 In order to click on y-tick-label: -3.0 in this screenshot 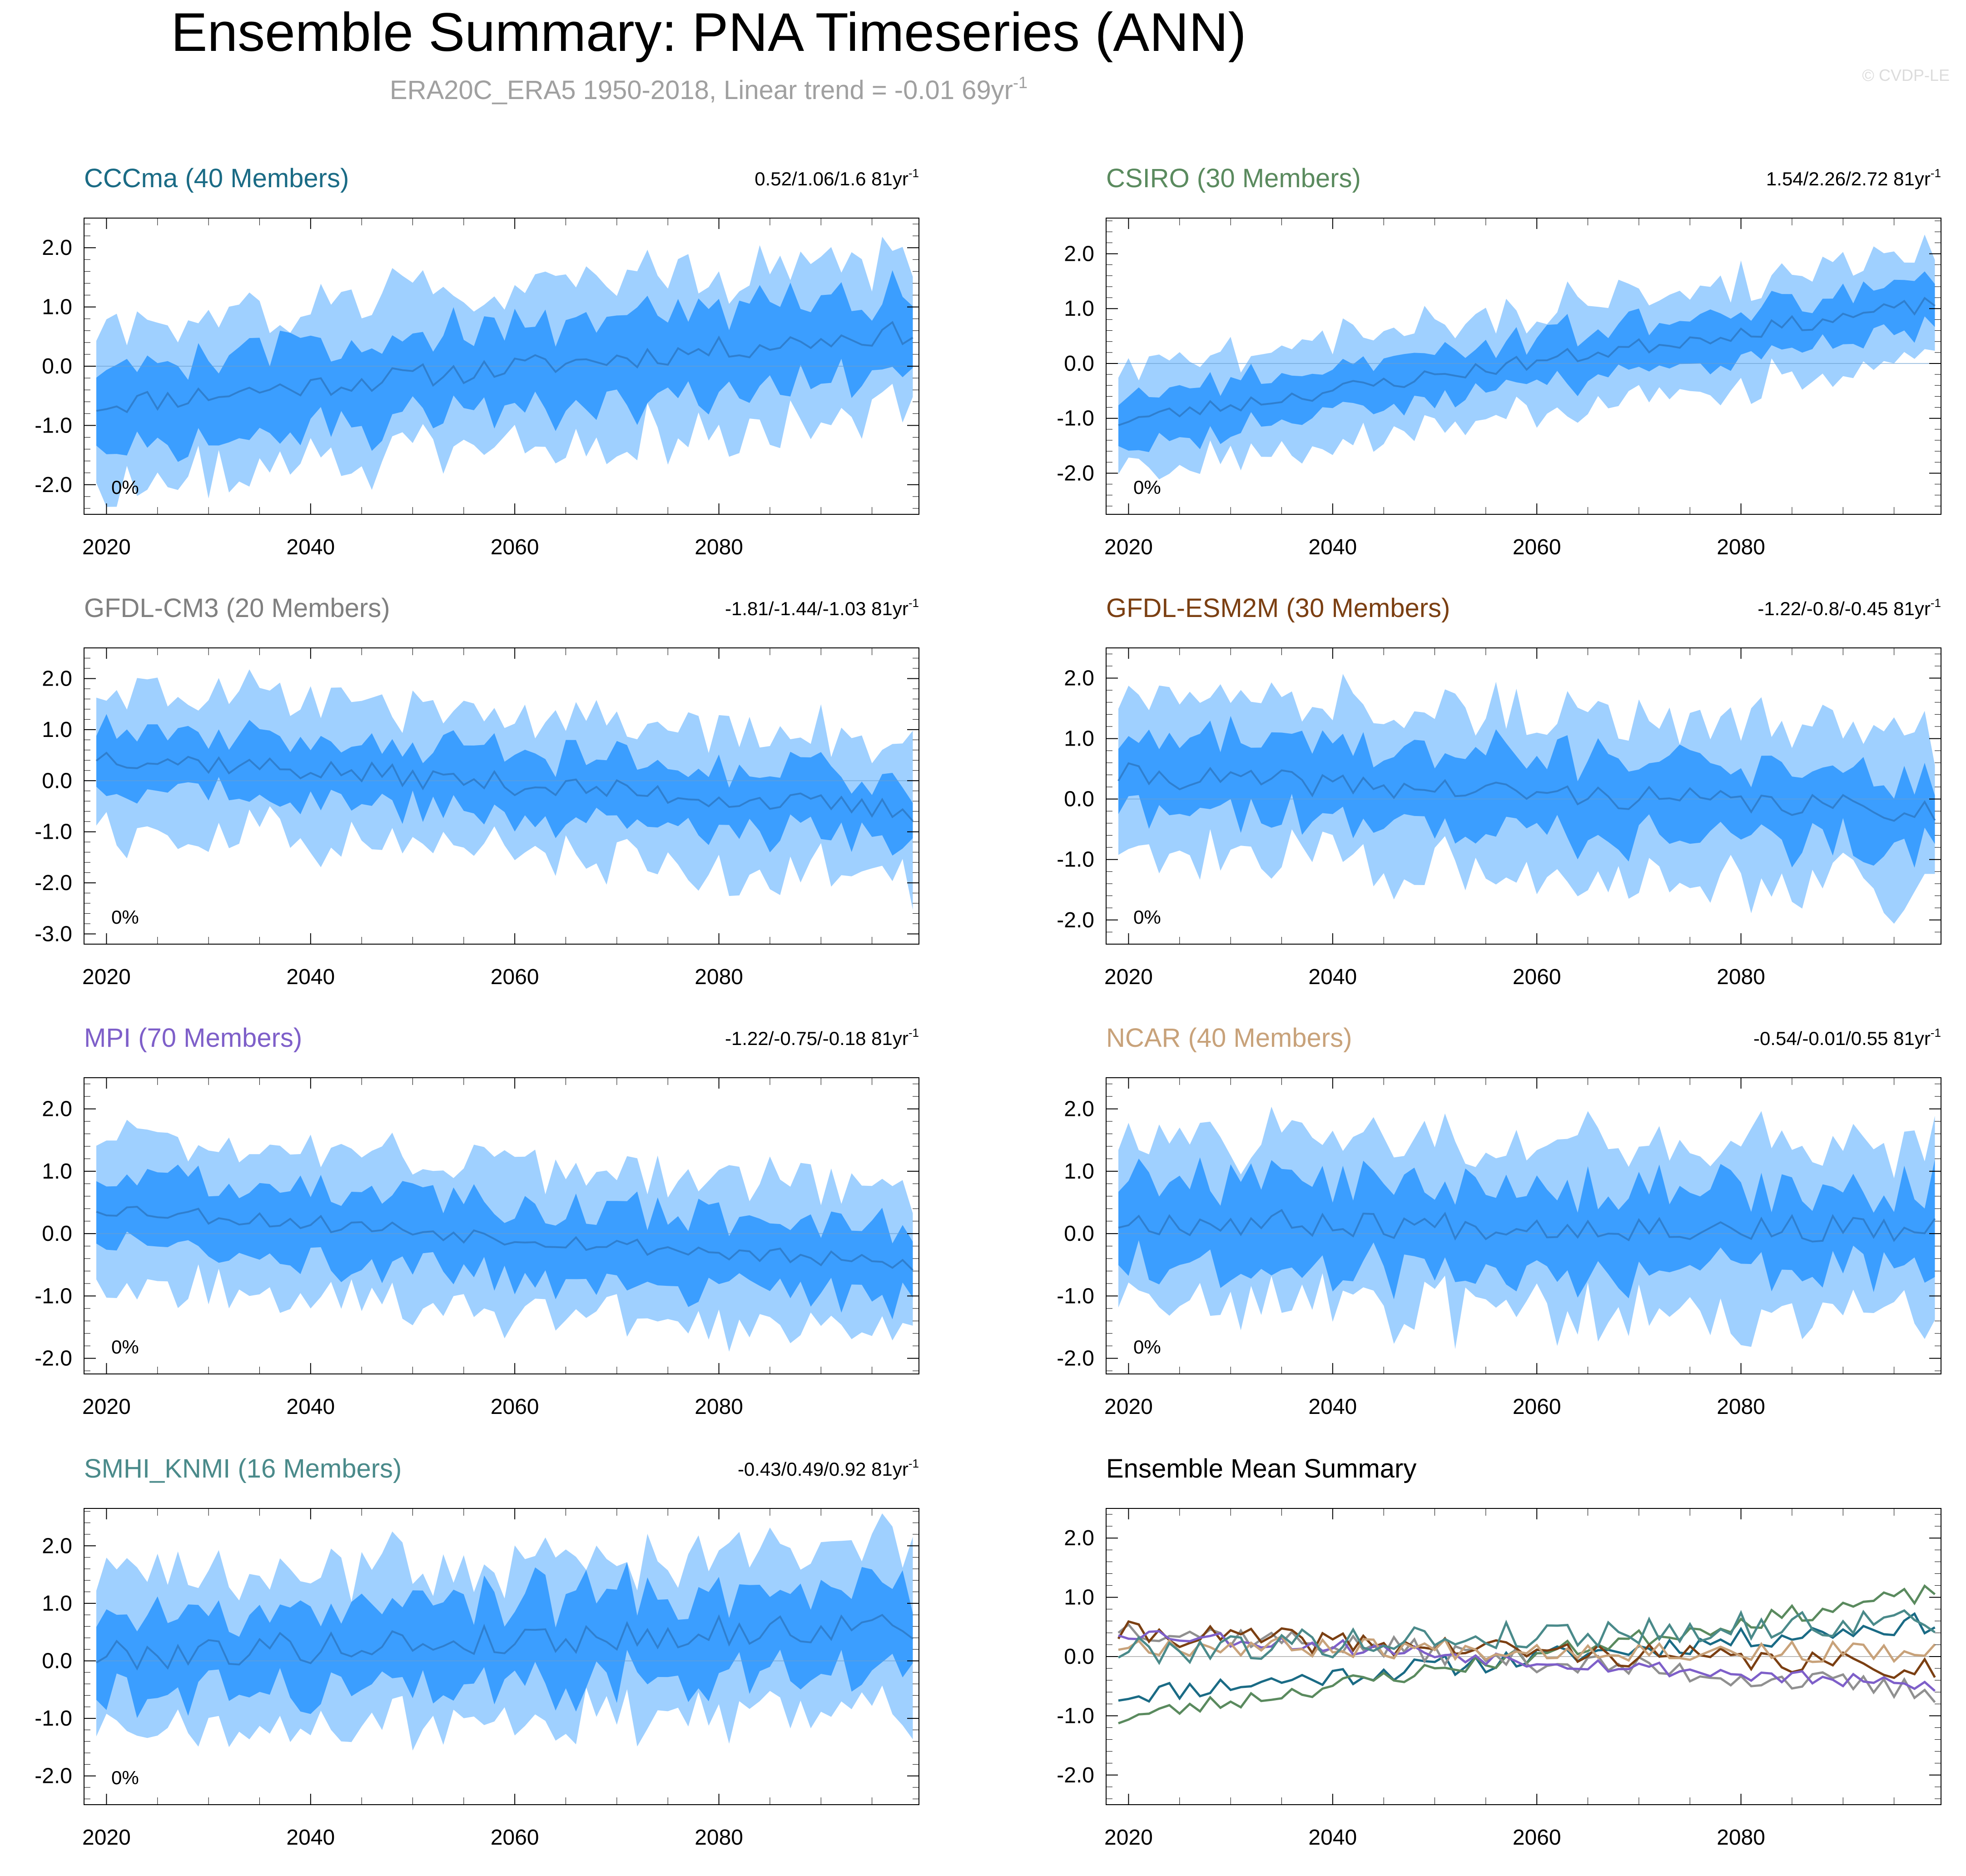, I will do `click(53, 934)`.